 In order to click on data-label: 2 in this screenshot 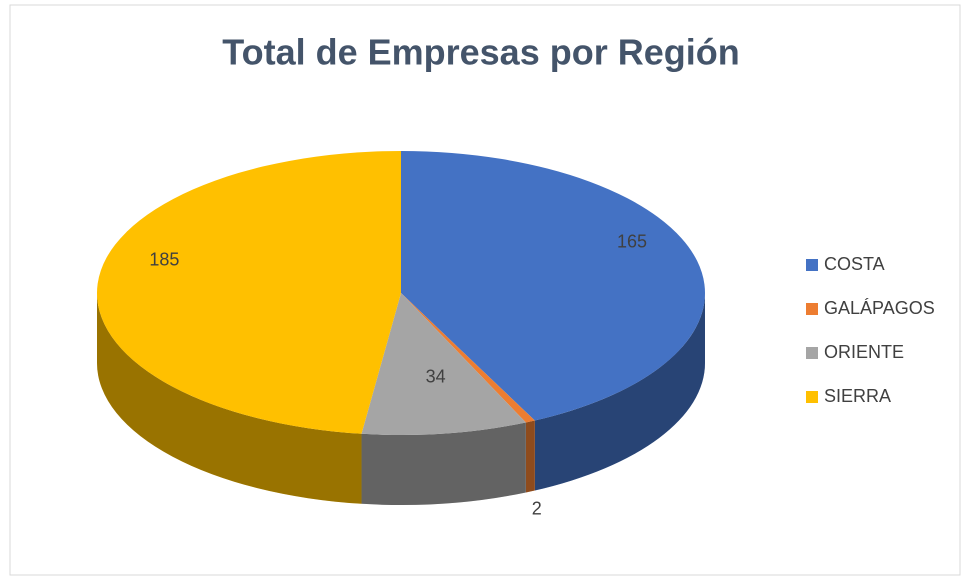, I will do `click(537, 509)`.